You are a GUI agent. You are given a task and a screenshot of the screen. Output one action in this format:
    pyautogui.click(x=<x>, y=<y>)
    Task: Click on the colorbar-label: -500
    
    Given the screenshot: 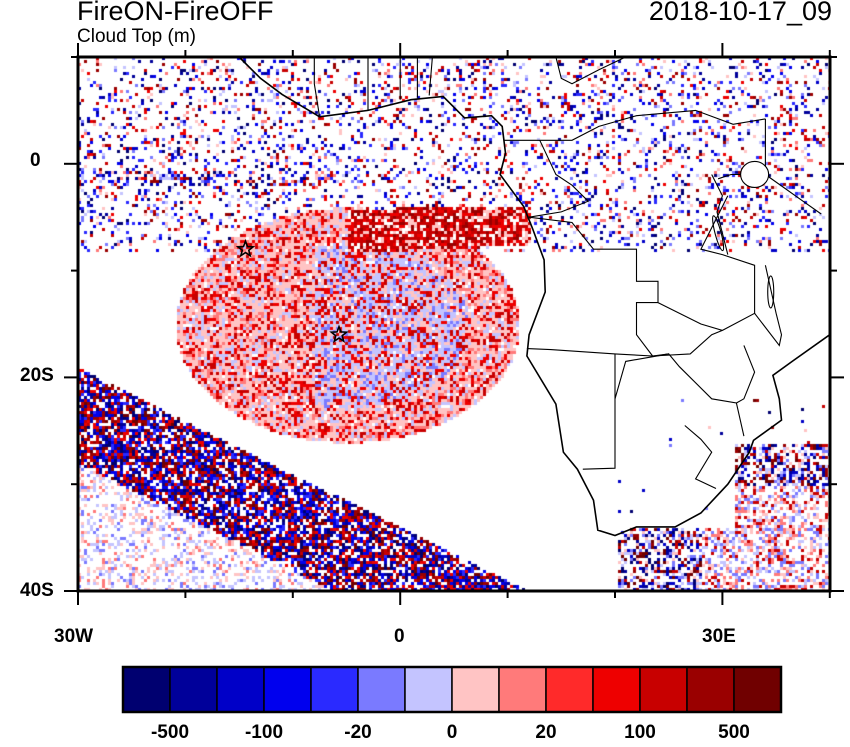 What is the action you would take?
    pyautogui.click(x=170, y=732)
    